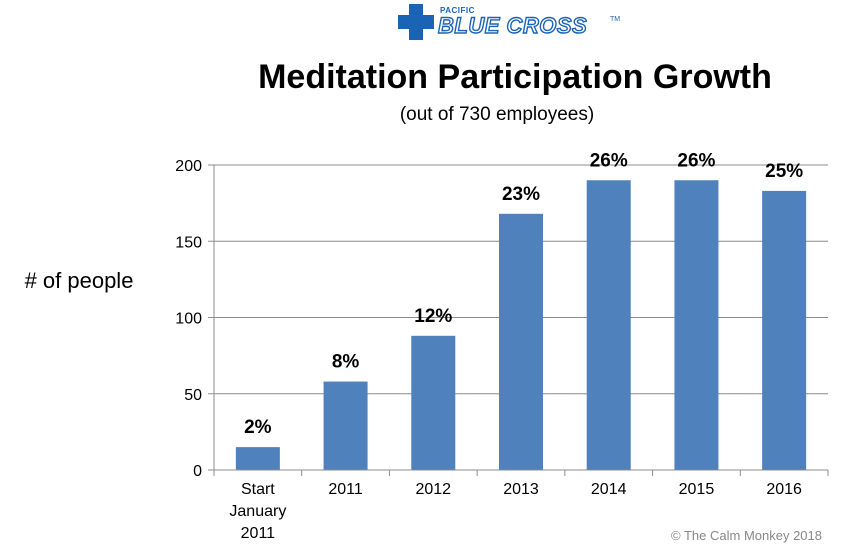 This screenshot has height=555, width=860. What do you see at coordinates (193, 395) in the screenshot?
I see `y-tick-label: 50` at bounding box center [193, 395].